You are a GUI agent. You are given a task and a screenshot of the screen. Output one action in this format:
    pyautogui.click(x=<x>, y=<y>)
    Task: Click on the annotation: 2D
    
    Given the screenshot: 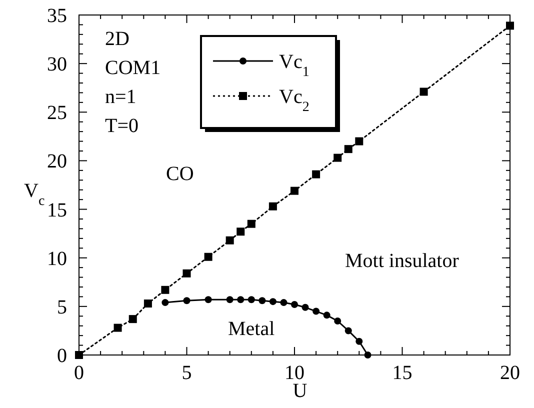 What is the action you would take?
    pyautogui.click(x=117, y=39)
    